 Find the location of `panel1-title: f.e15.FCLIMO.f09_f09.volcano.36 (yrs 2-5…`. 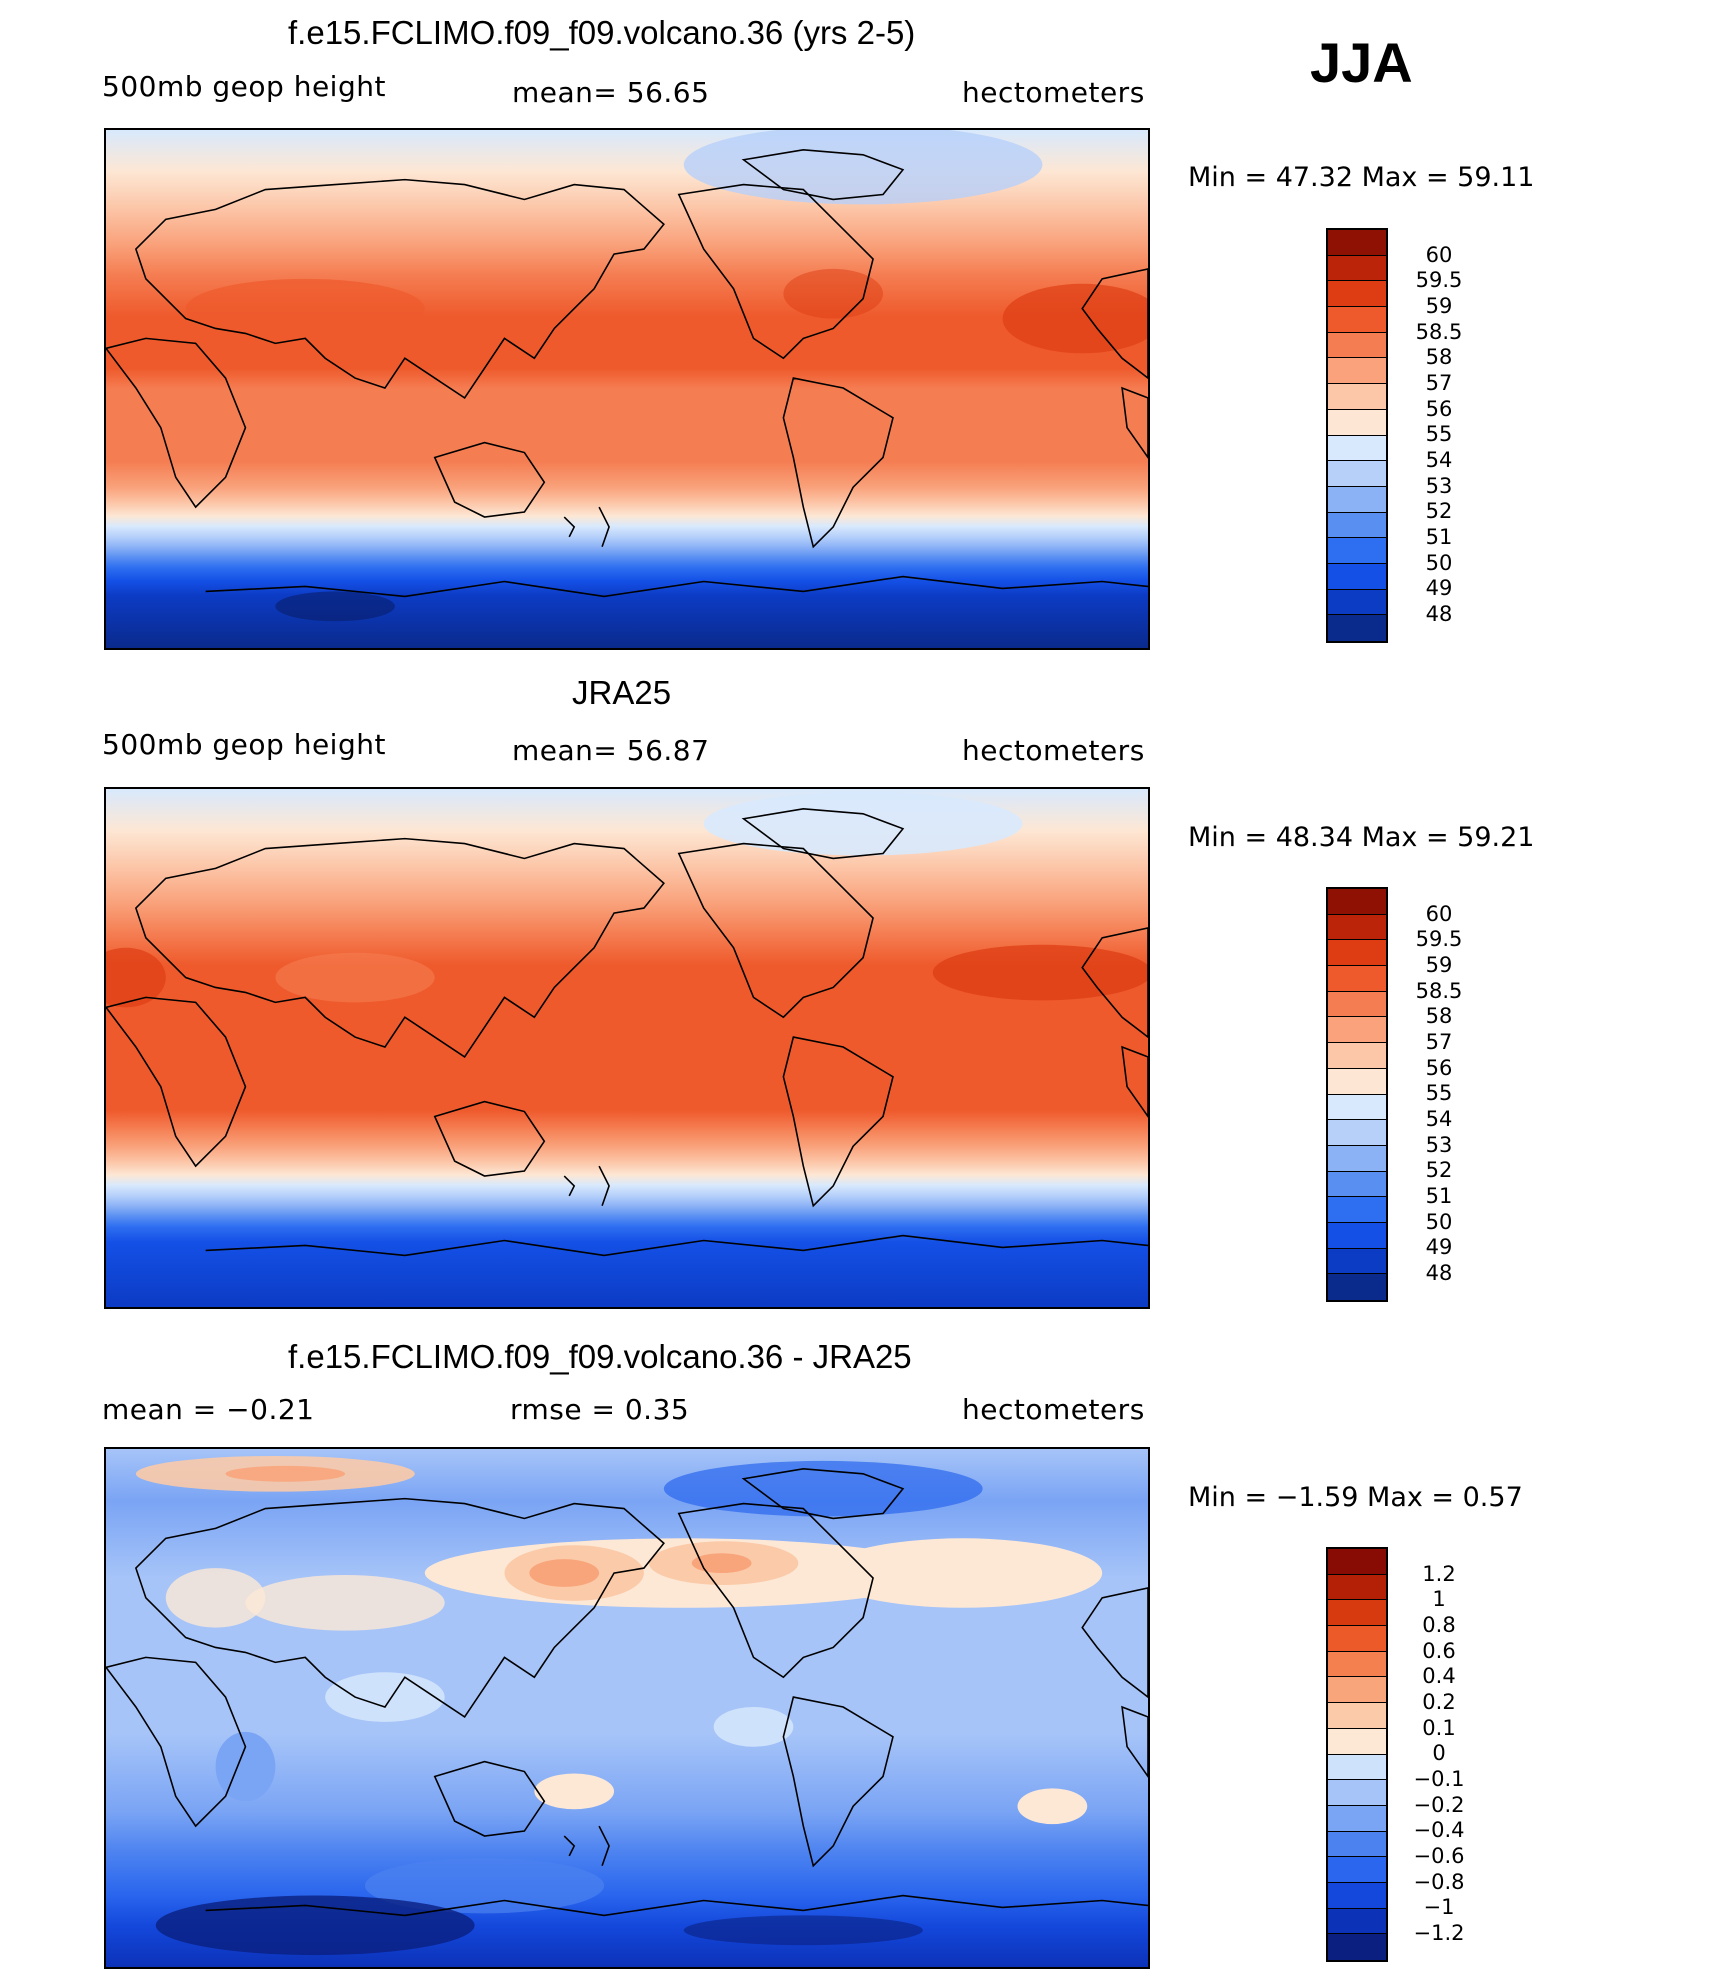

panel1-title: f.e15.FCLIMO.f09_f09.volcano.36 (yrs 2-5… is located at coordinates (602, 32).